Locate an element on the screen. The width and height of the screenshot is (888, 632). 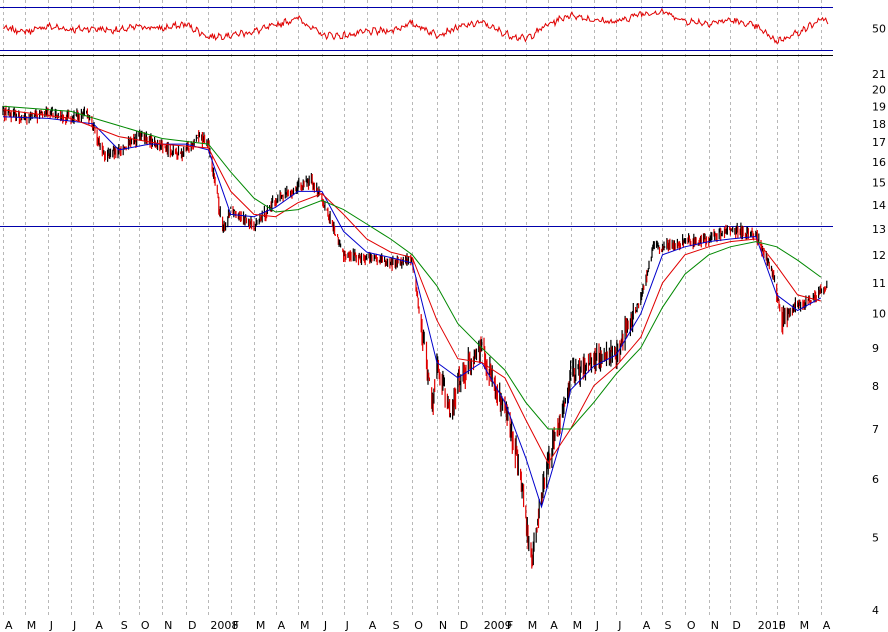
price-tick-label: 16 is located at coordinates (879, 162).